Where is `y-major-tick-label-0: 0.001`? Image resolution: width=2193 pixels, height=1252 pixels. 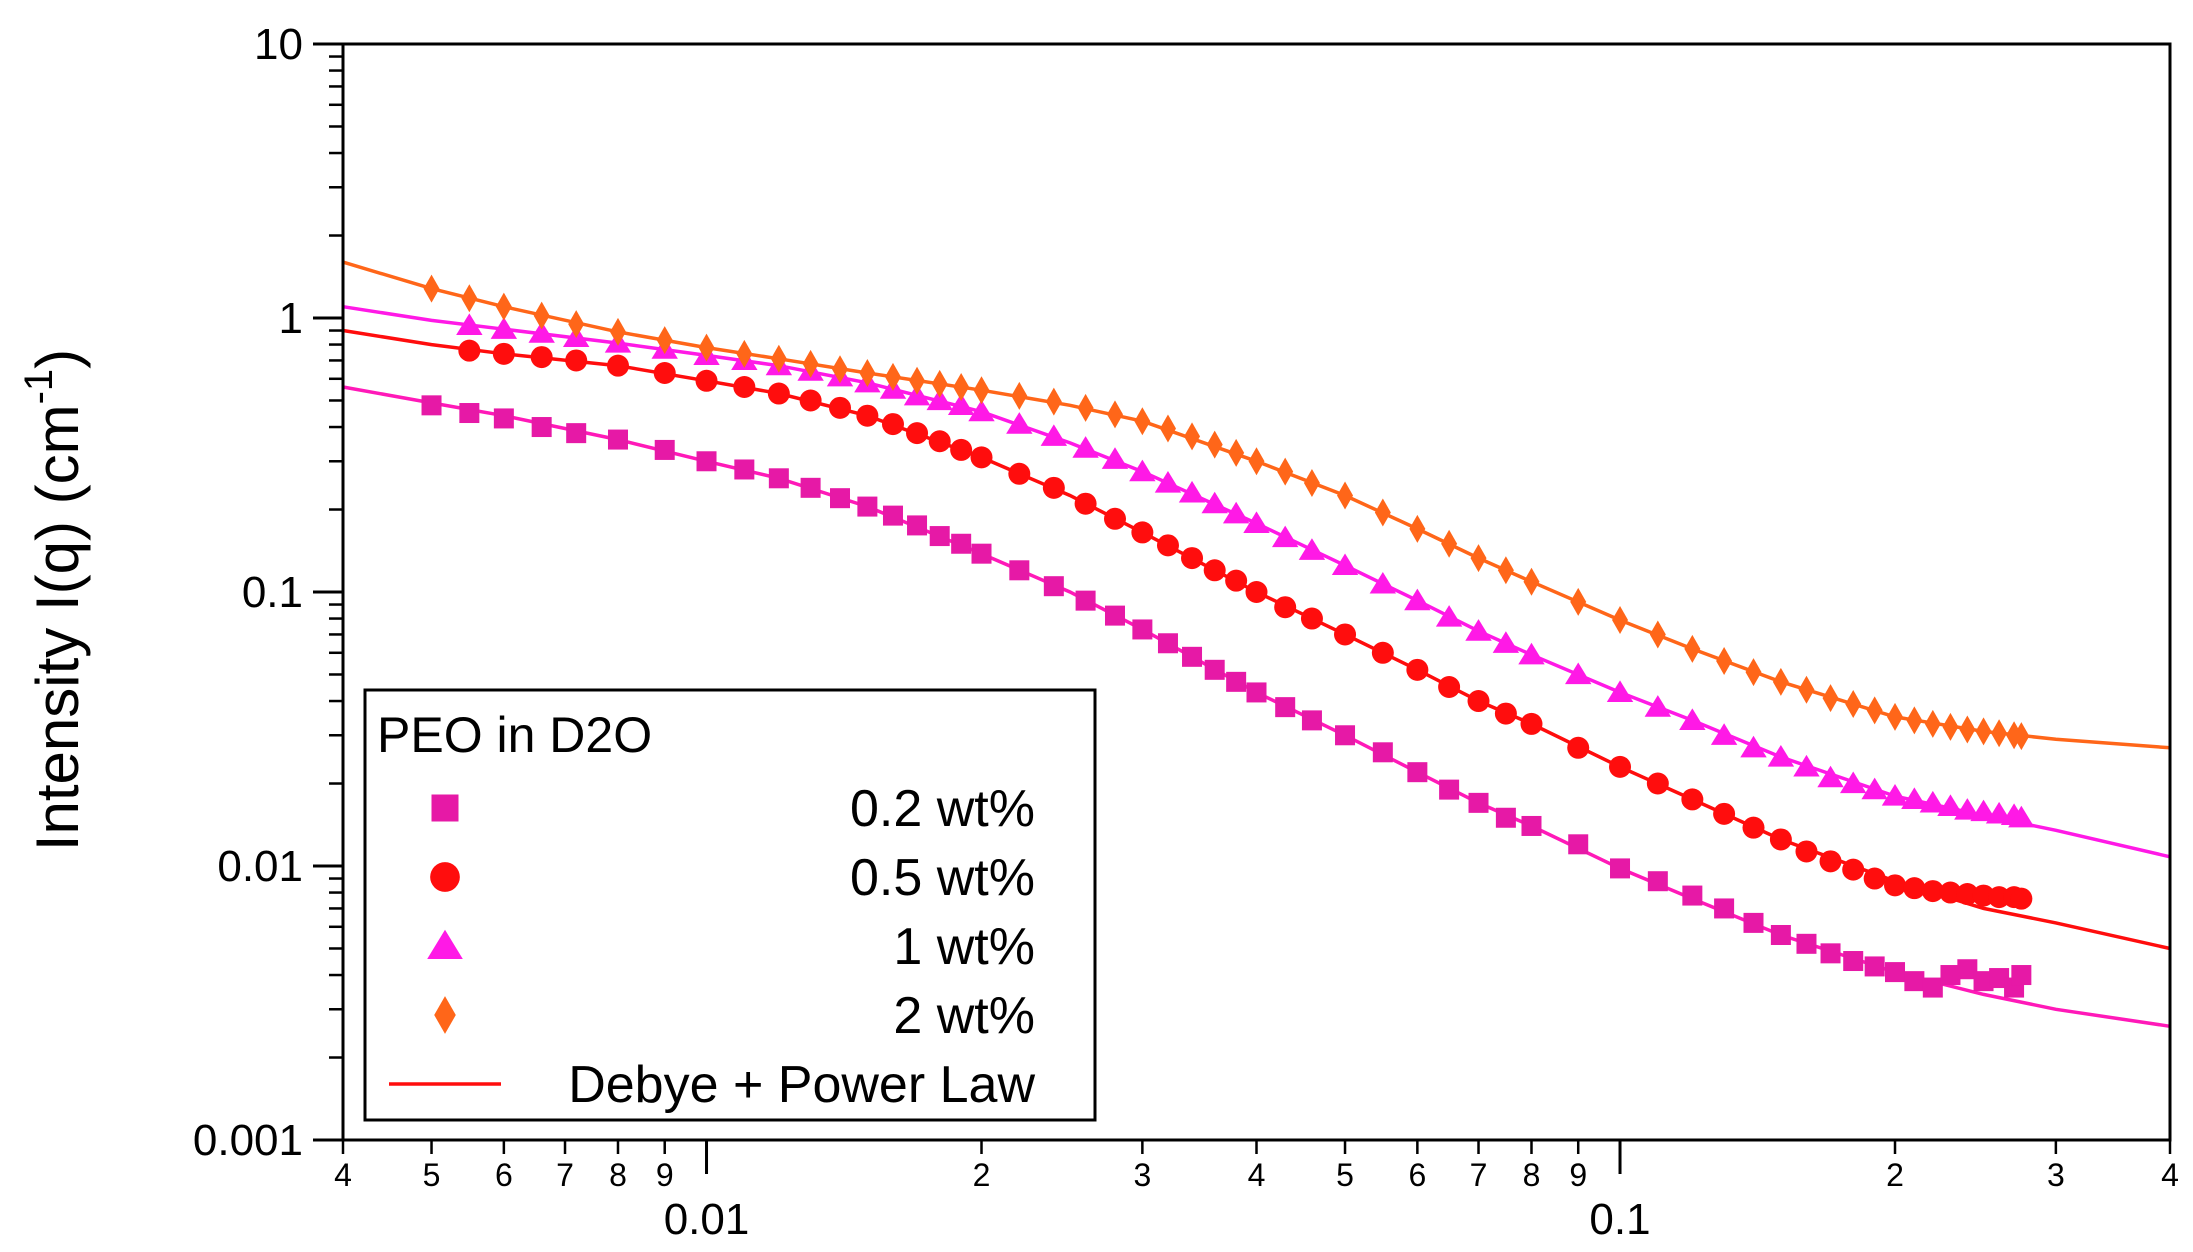
y-major-tick-label-0: 0.001 is located at coordinates (248, 1140).